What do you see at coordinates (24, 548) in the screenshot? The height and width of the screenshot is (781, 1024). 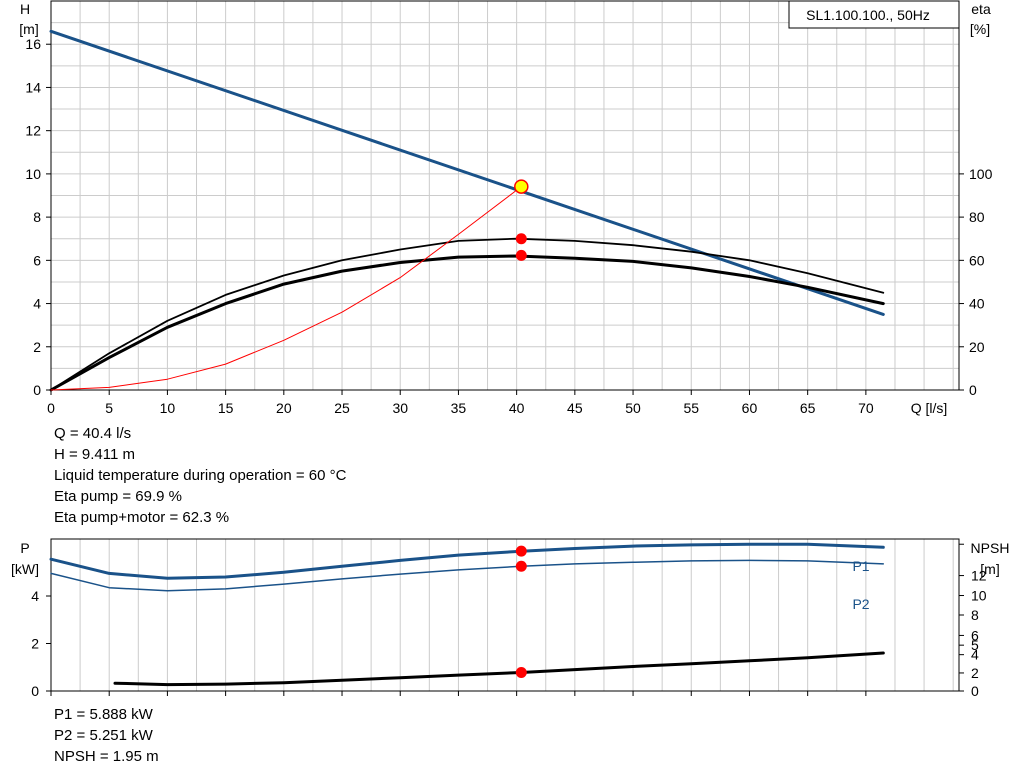 I see `y-left-axis-title: P` at bounding box center [24, 548].